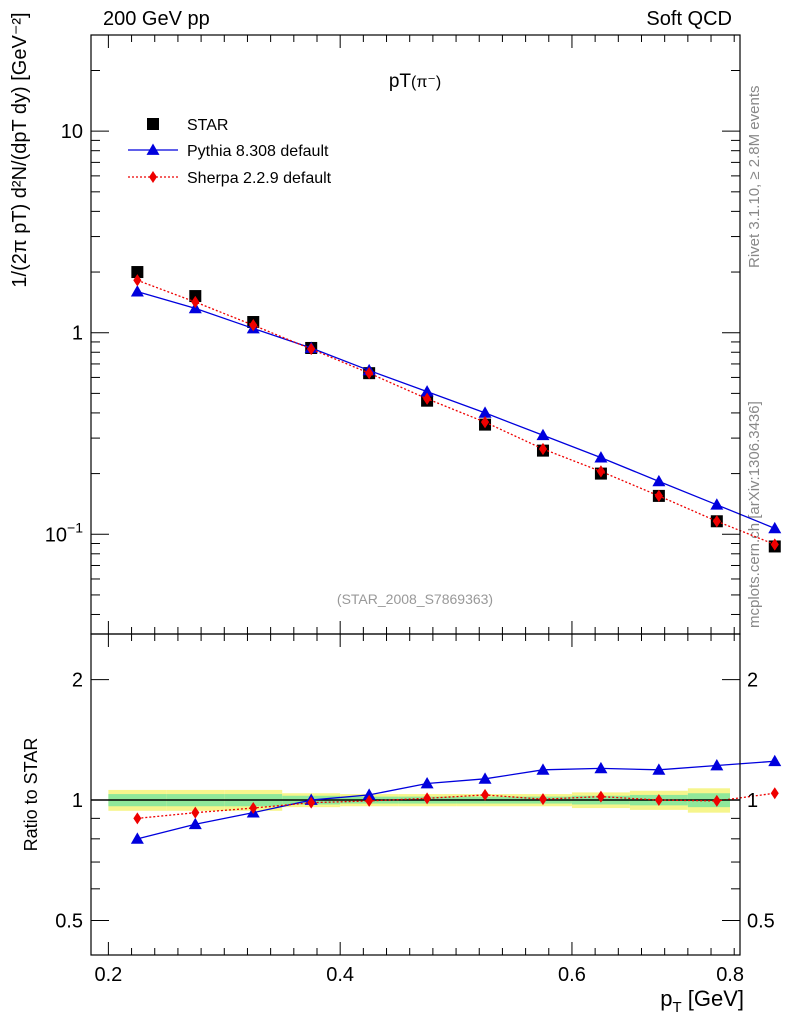  What do you see at coordinates (108, 975) in the screenshot?
I see `x-tick-label: 0.2` at bounding box center [108, 975].